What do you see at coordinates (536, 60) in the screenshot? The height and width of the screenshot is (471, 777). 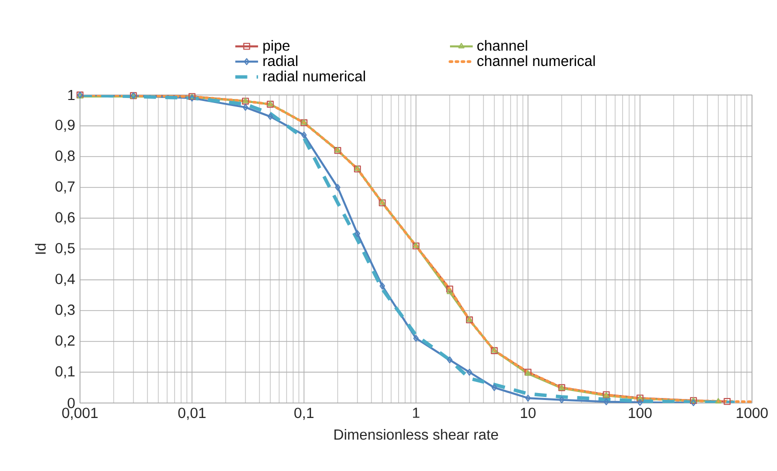 I see `legend-label: channel numerical` at bounding box center [536, 60].